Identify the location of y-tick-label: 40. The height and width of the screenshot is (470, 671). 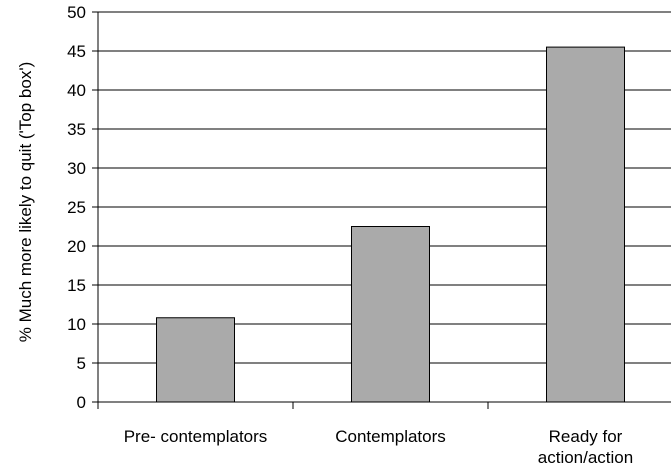
(76, 90).